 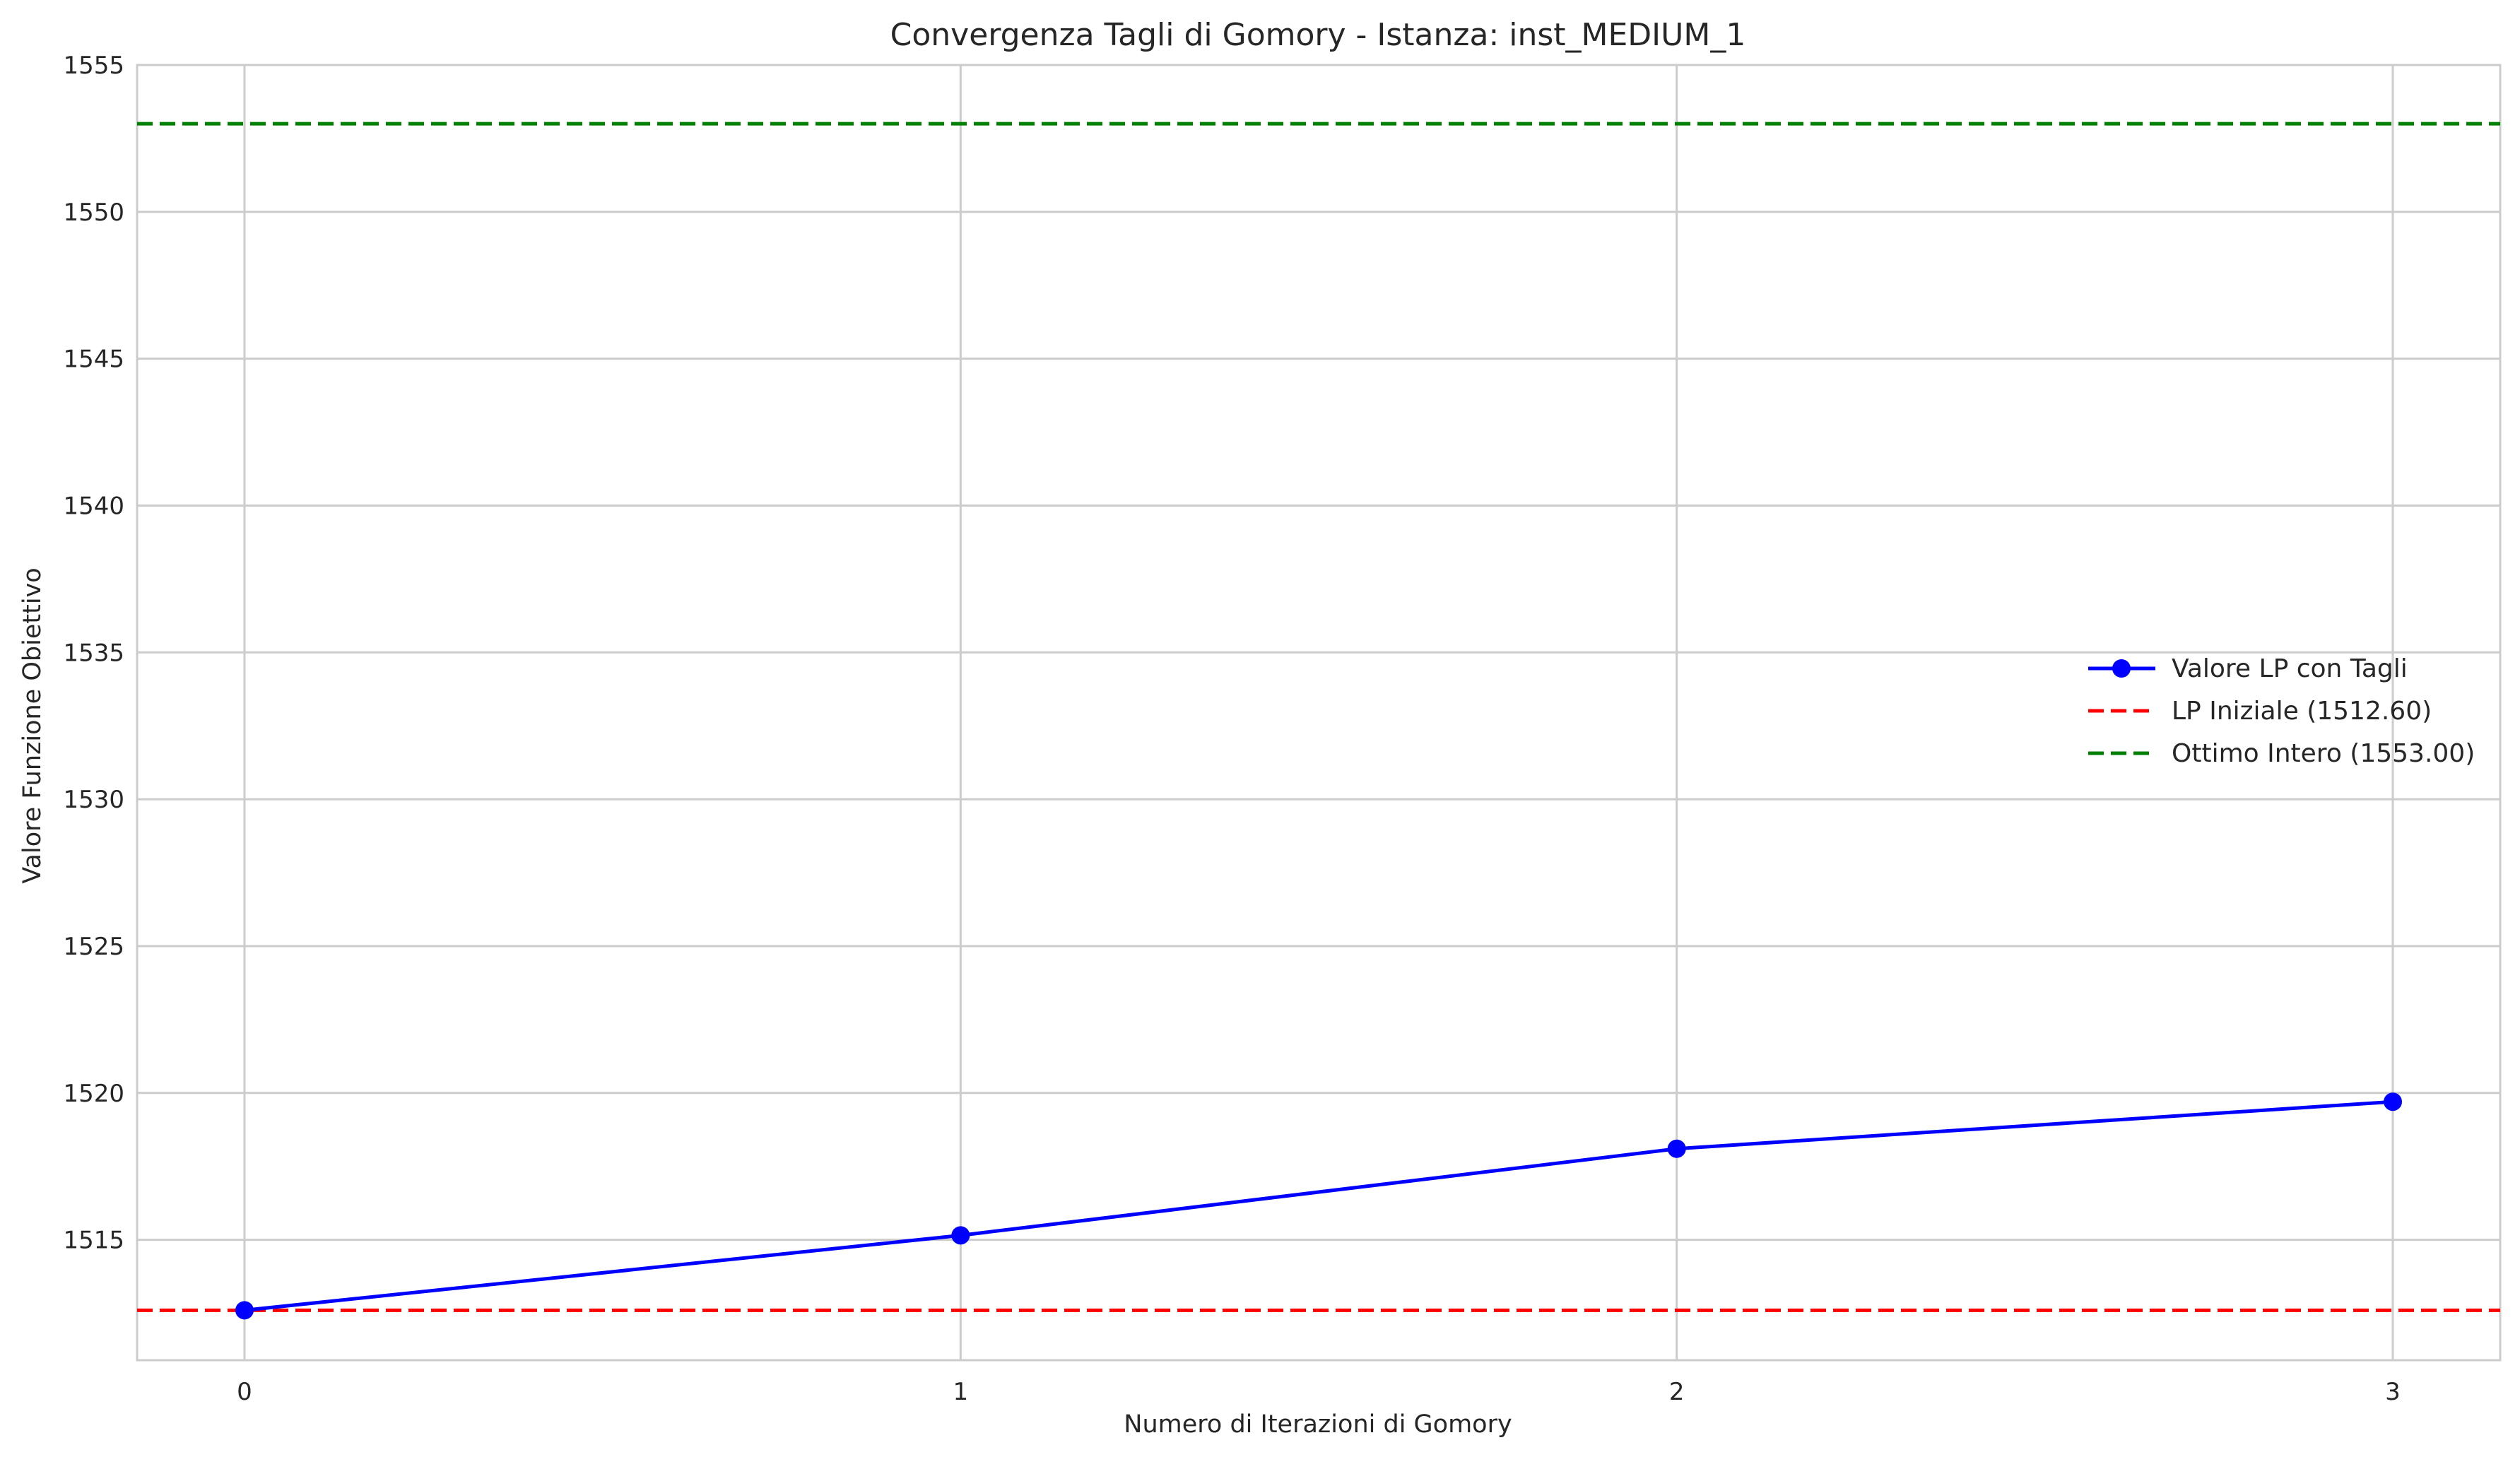 I want to click on y-tick-label: 1540, so click(x=94, y=506).